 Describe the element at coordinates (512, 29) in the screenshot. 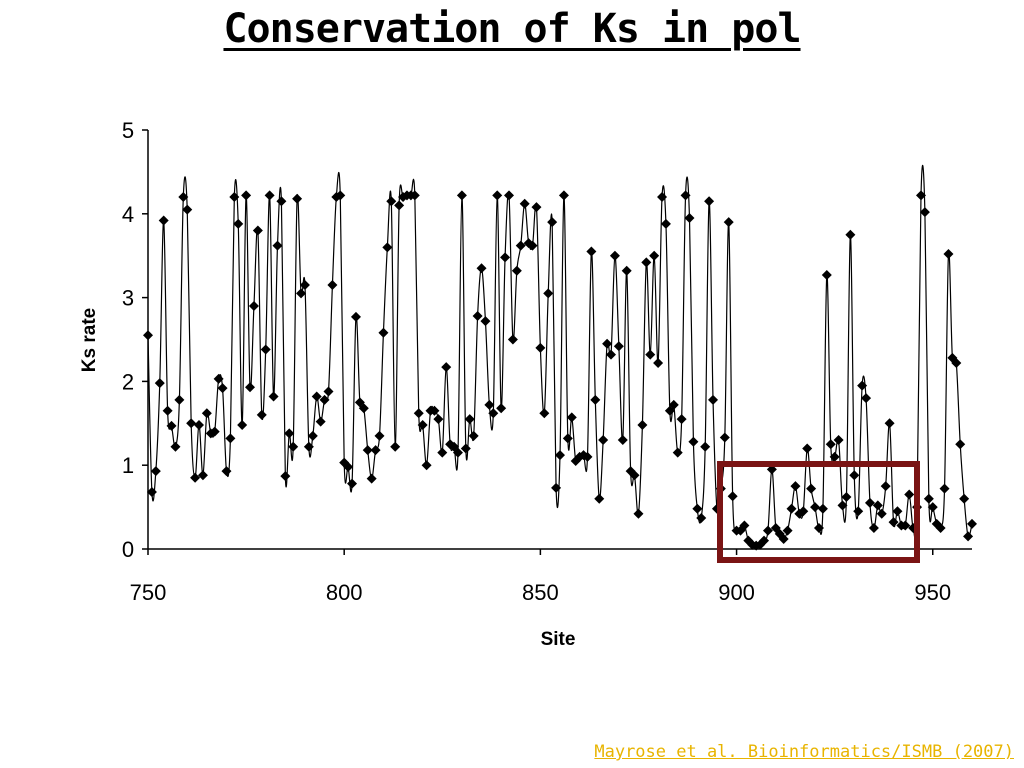

I see `slide-title: Conservation of Ks in pol` at that location.